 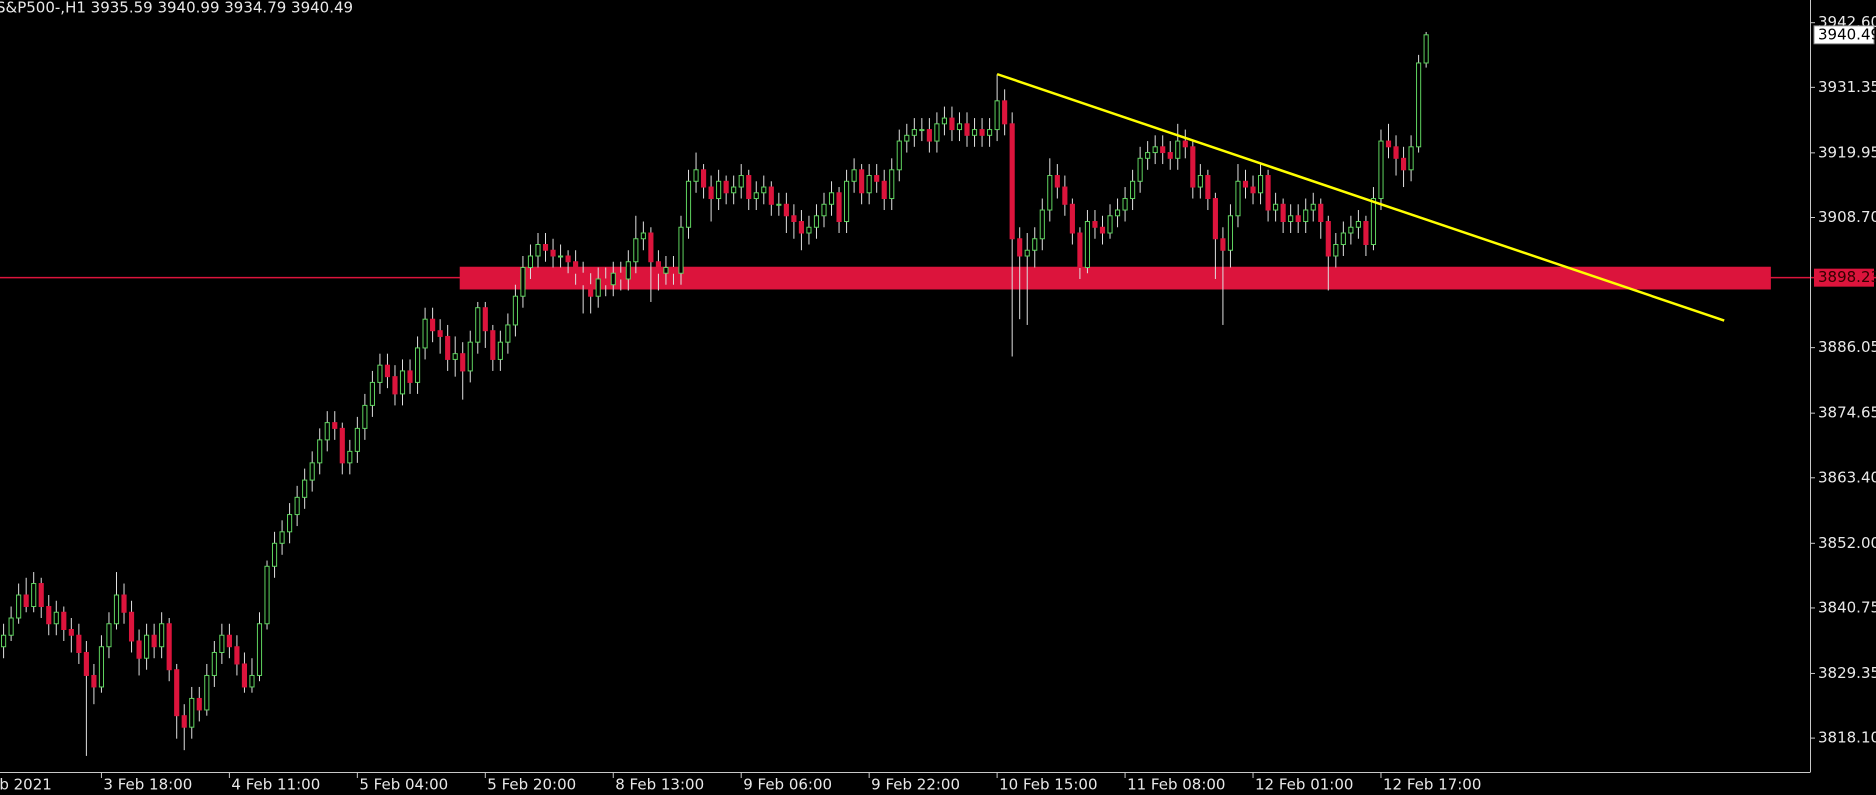 What do you see at coordinates (531, 785) in the screenshot?
I see `x-tick-label: 5 Feb 20:00` at bounding box center [531, 785].